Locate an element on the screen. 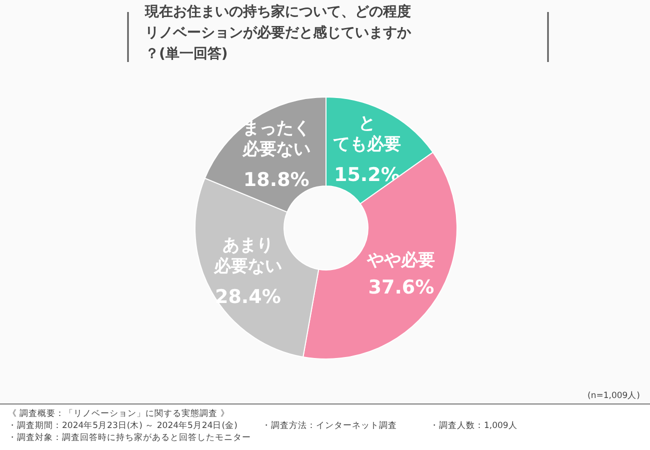 The image size is (650, 450). text: 《 調査概要：「リノベーション」に関する実態調査 》 is located at coordinates (119, 413).